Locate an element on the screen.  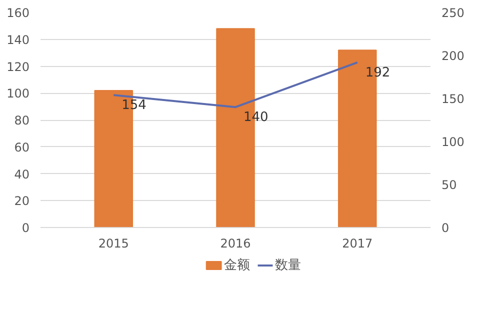
y-tick-label: 160 is located at coordinates (18, 13).